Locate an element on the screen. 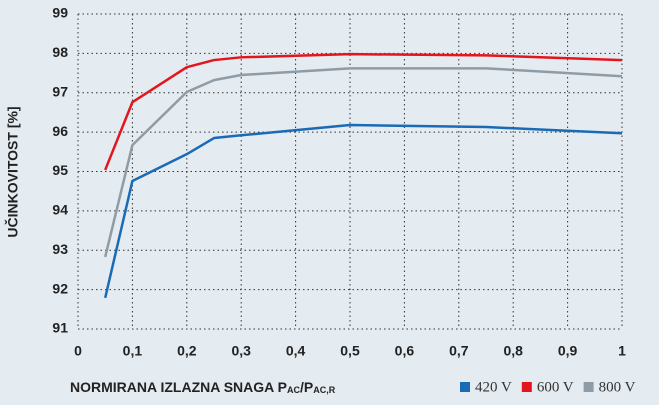  y-axis-label: UČINKOVITOST [%] is located at coordinates (12, 171).